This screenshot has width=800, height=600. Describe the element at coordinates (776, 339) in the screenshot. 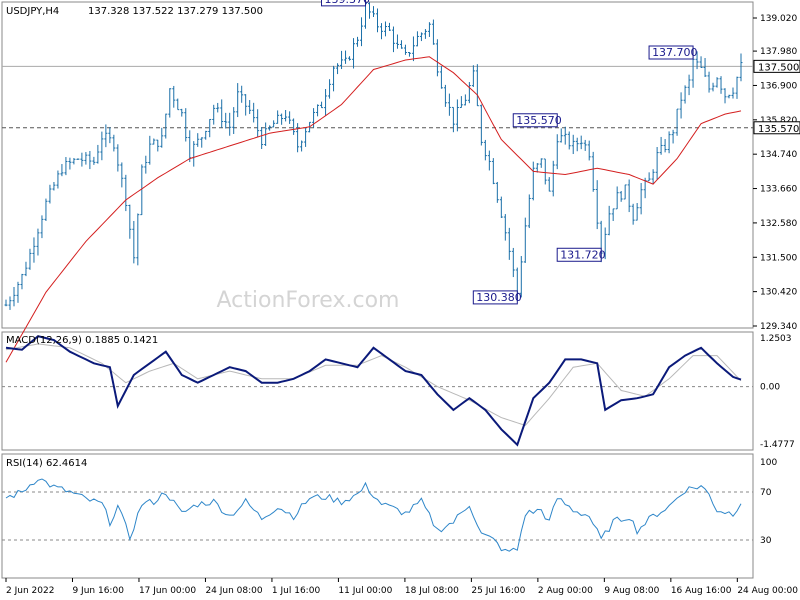

I see `macd-tick-label: 1.2503` at that location.